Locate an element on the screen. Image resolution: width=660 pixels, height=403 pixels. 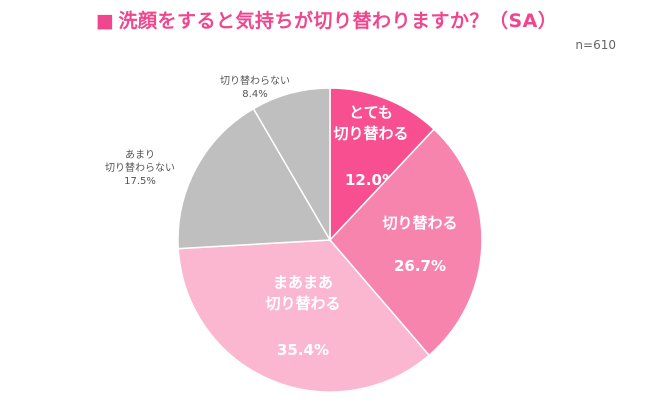
slice-label-very: 切り替わる is located at coordinates (370, 134).